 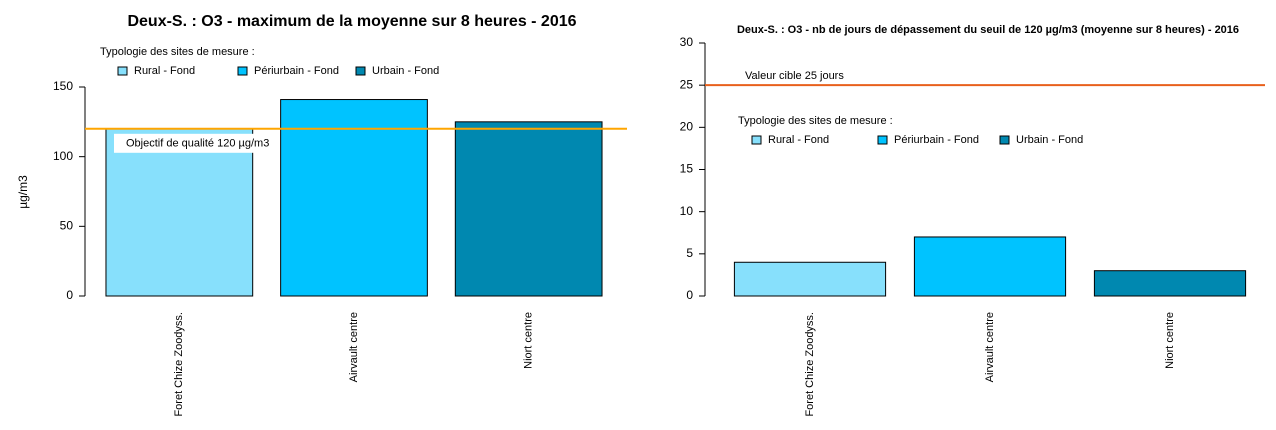 I want to click on y-tick-label: 150, so click(x=63, y=86).